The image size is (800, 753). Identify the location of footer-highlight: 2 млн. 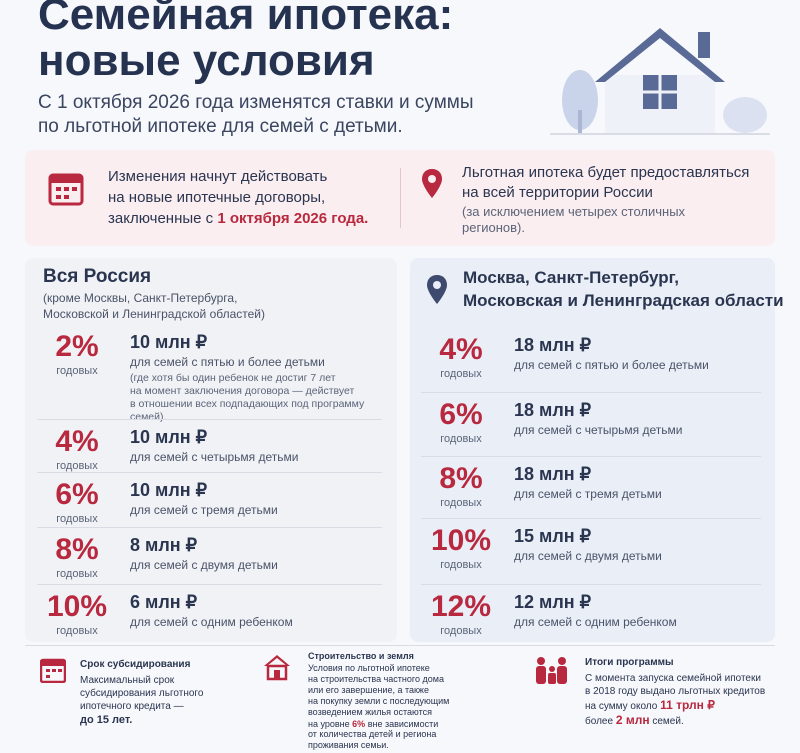
(632, 720).